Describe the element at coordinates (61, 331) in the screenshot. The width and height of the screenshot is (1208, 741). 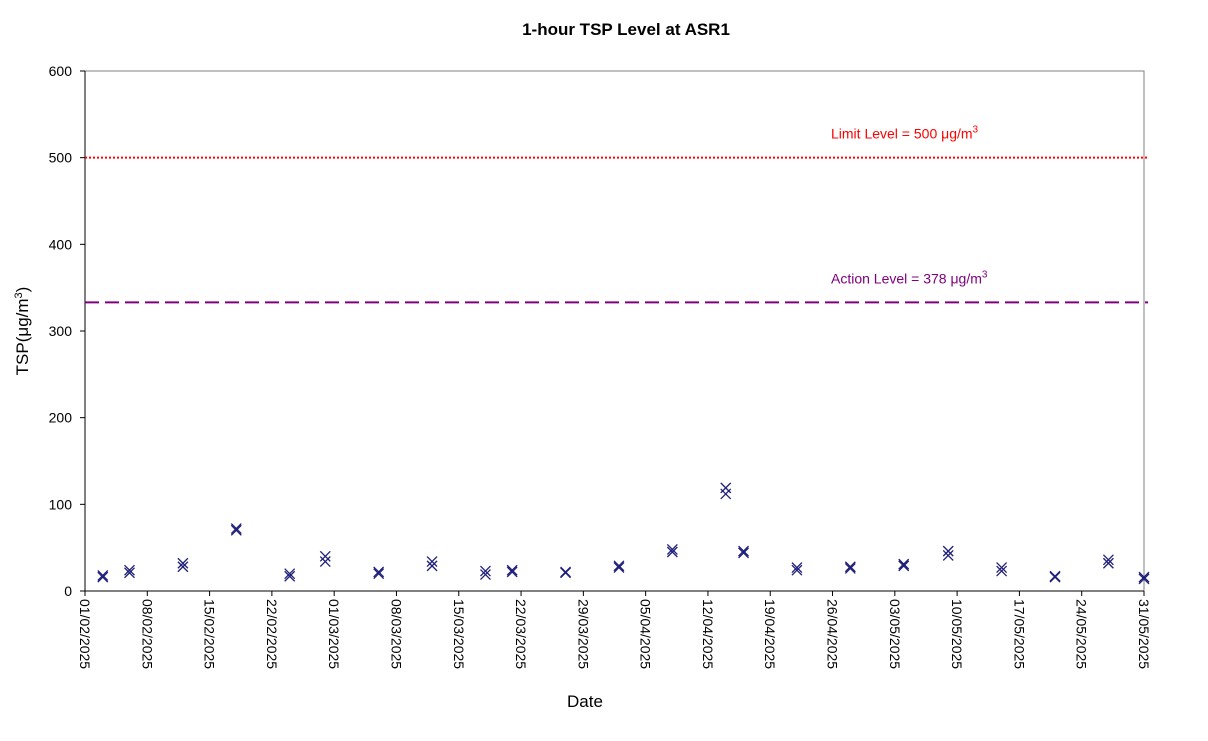
I see `y-tick-label: 300` at that location.